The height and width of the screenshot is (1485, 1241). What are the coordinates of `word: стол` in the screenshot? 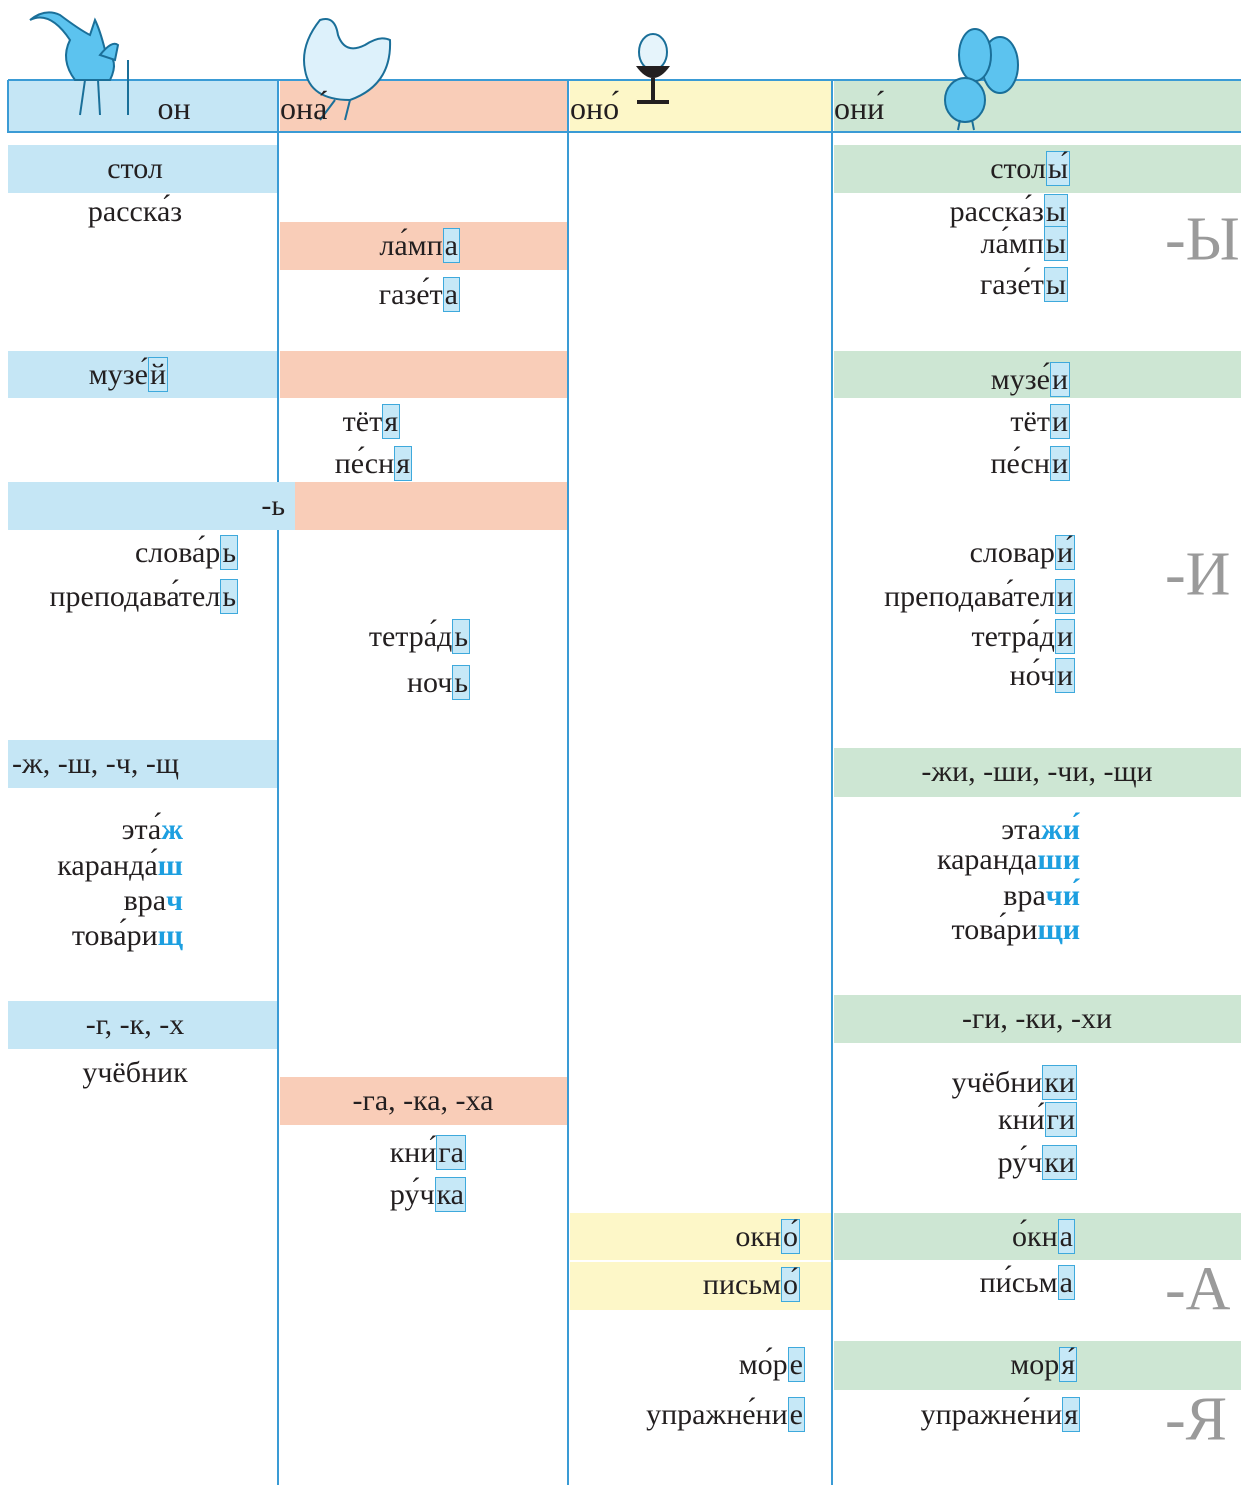 It's located at (135, 169).